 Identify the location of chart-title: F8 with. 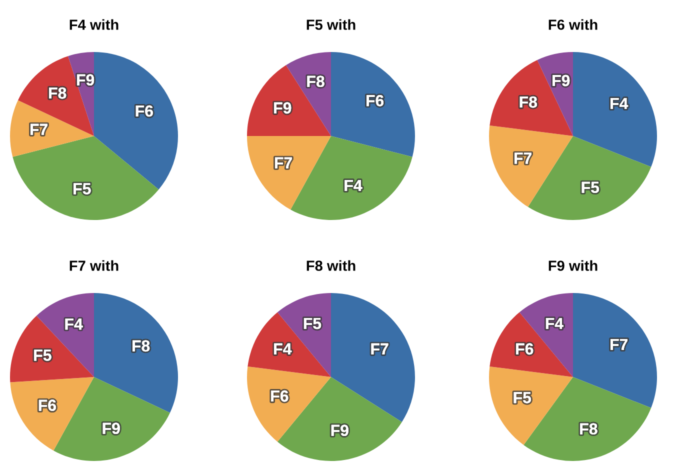
(331, 265).